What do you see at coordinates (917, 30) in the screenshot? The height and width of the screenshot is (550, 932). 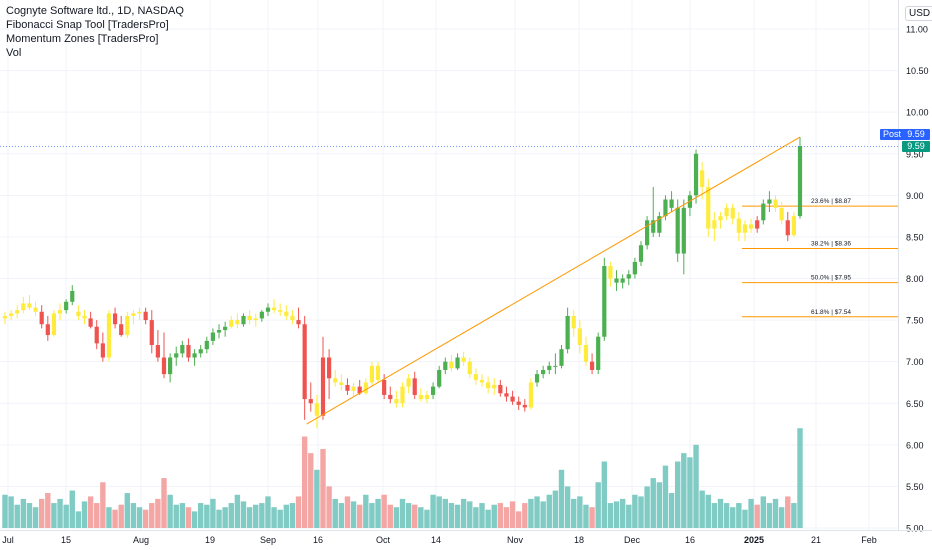 I see `price-tick-label: 11.00` at bounding box center [917, 30].